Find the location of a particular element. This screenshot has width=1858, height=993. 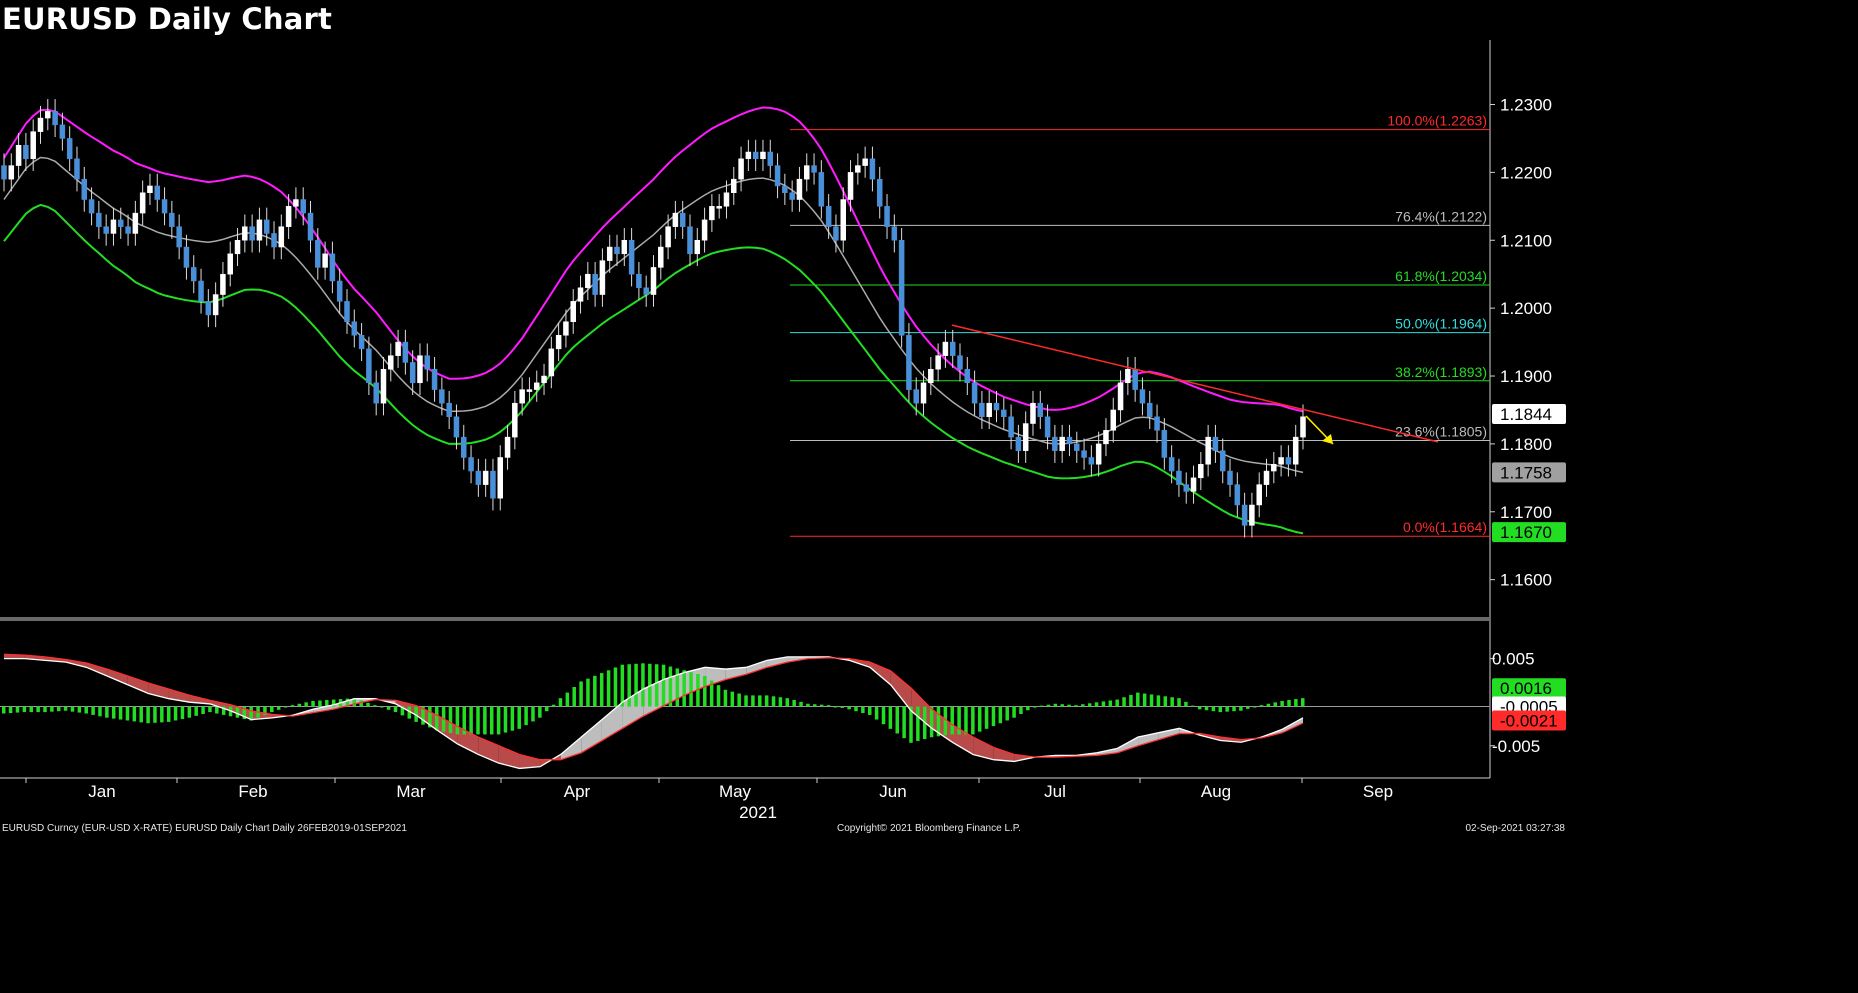

panel-divider is located at coordinates (745, 619).